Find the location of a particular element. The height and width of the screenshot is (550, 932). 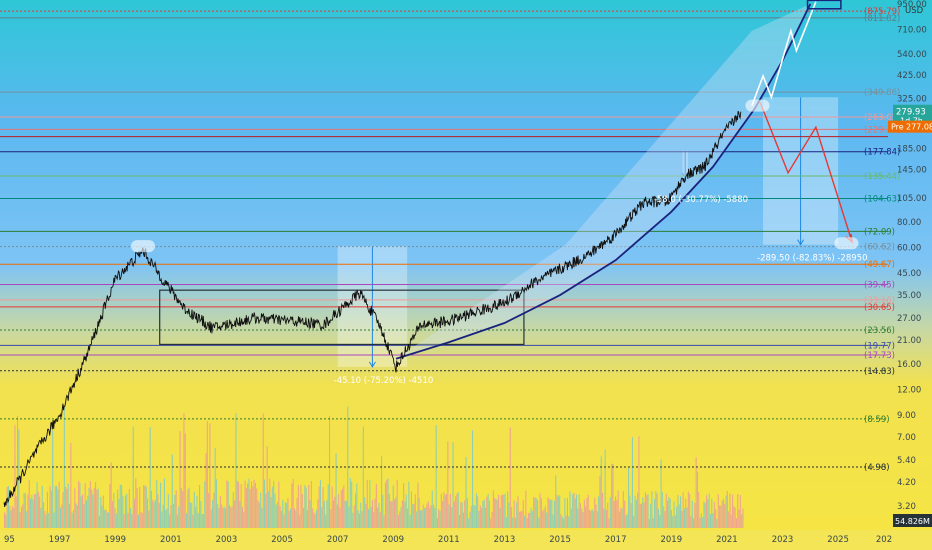

level-label: (30.65) is located at coordinates (879, 308).